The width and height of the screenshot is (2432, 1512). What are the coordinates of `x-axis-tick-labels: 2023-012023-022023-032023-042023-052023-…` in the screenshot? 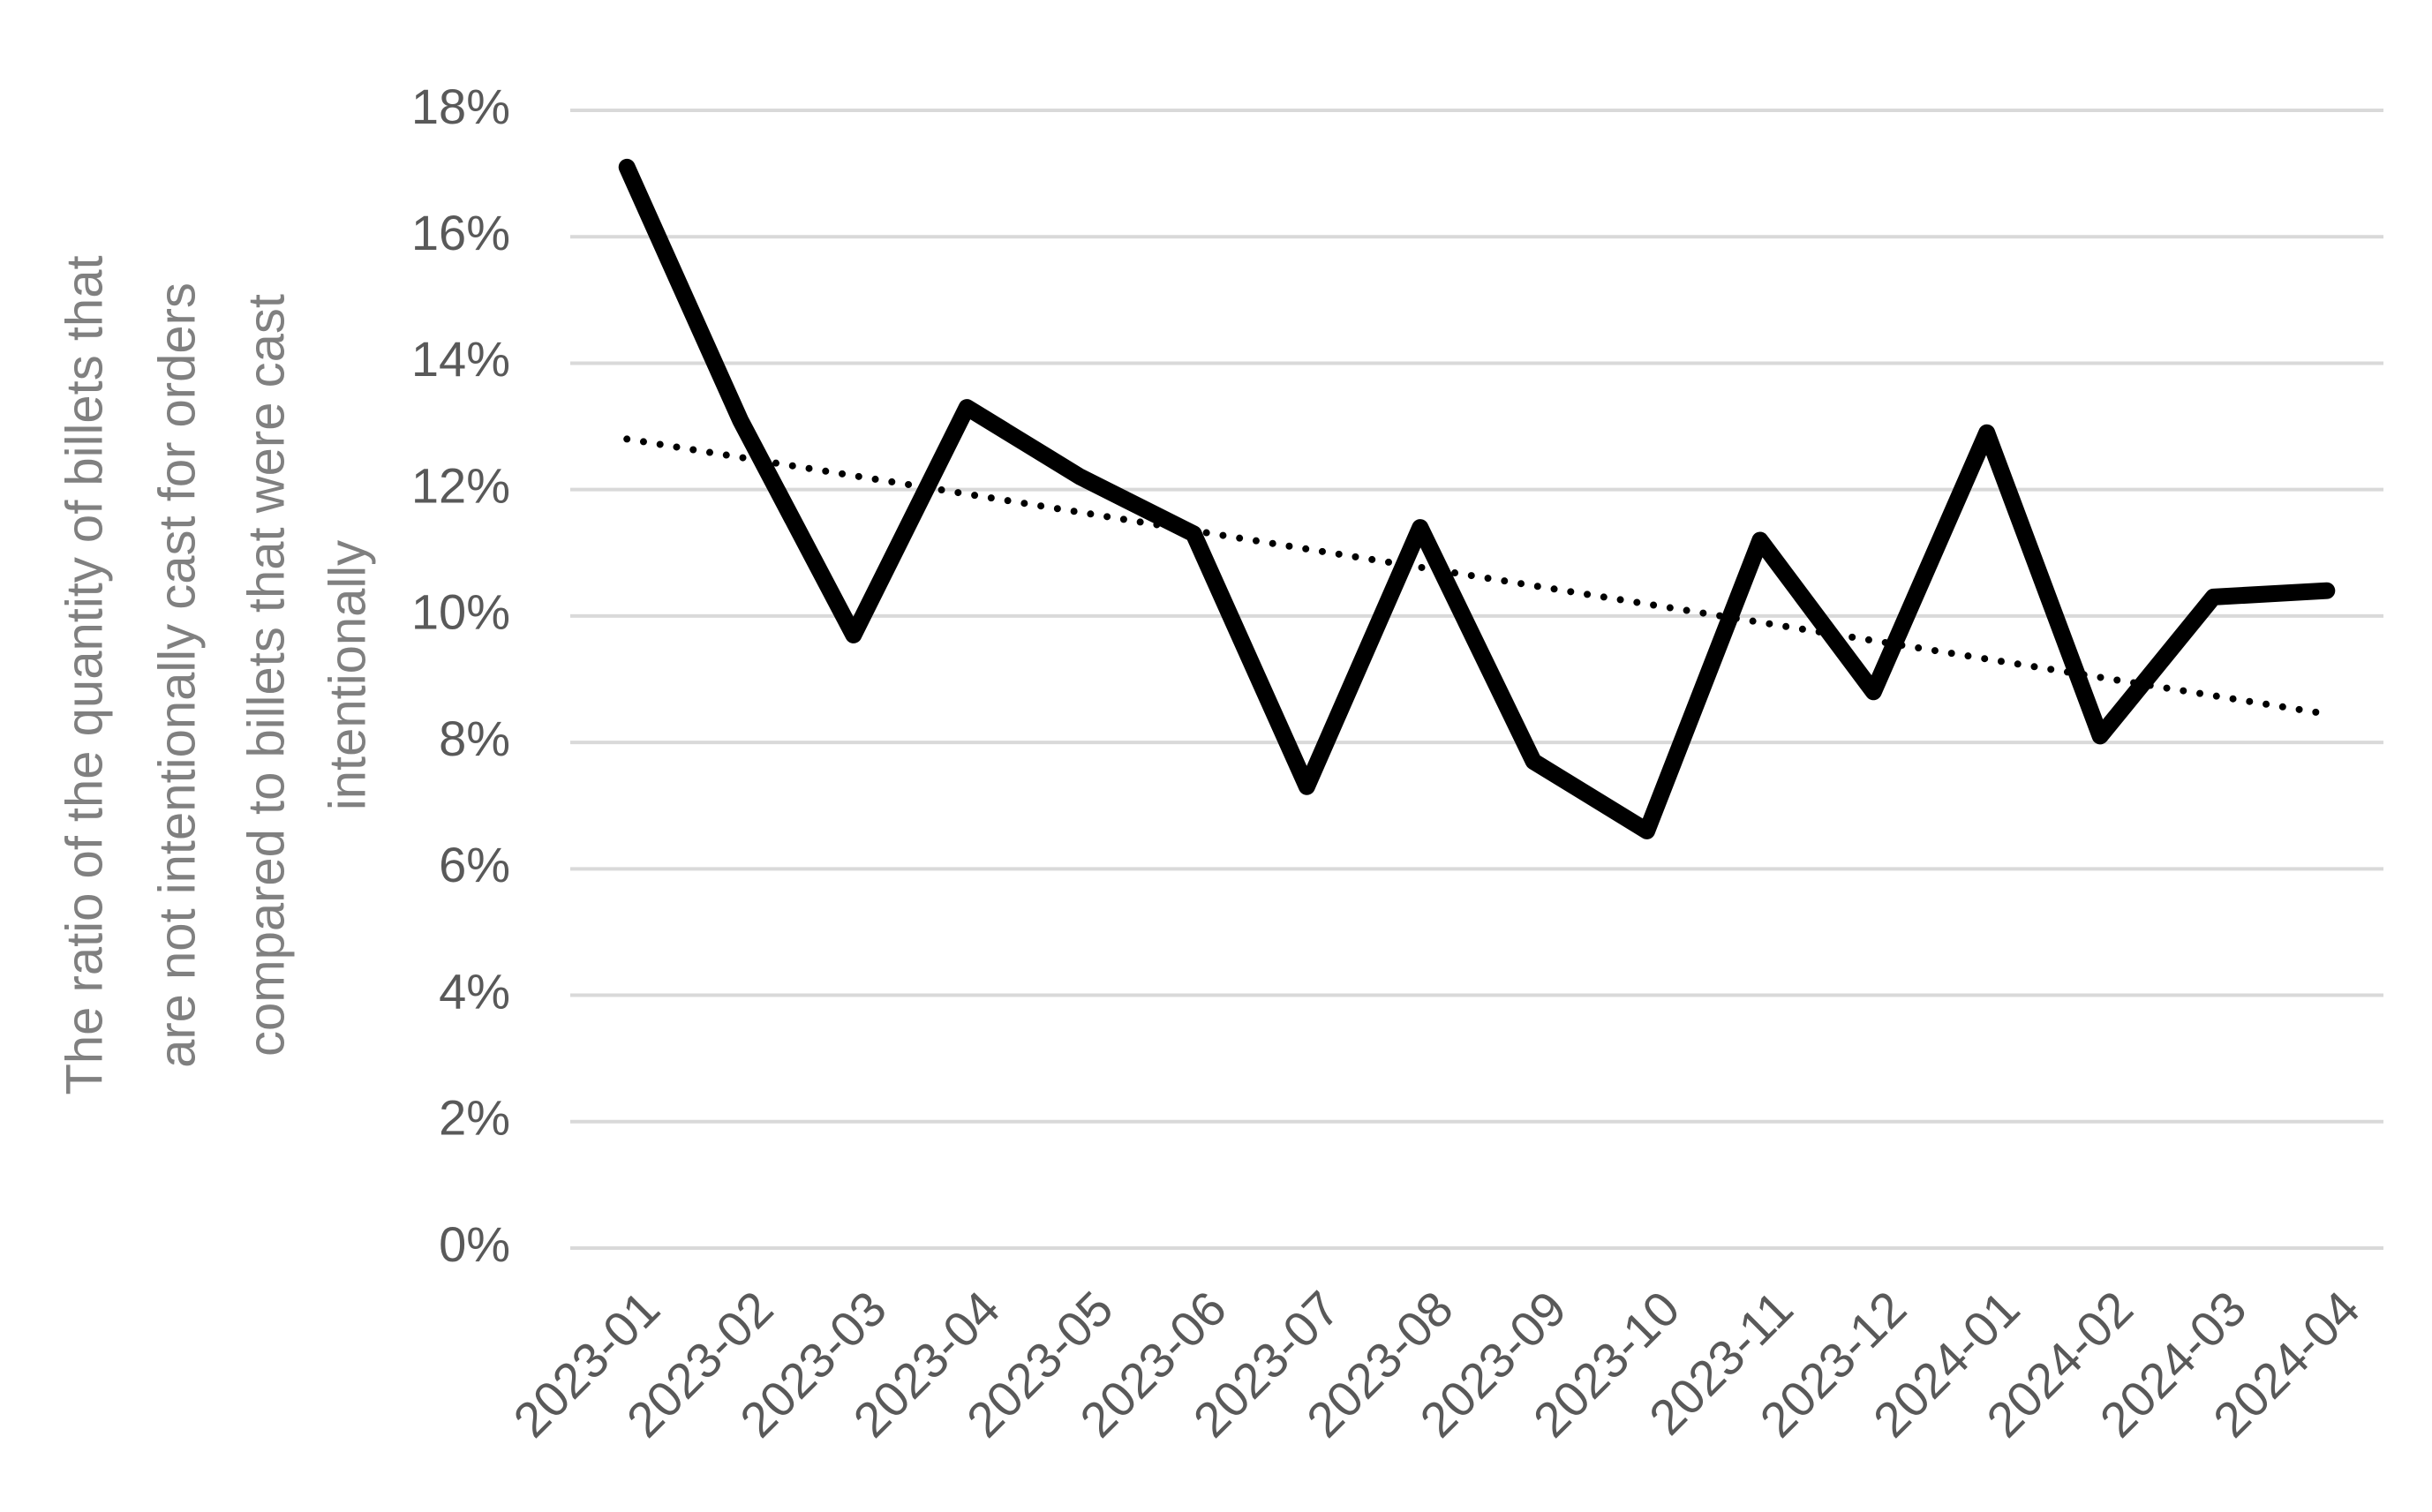 It's located at (1435, 1364).